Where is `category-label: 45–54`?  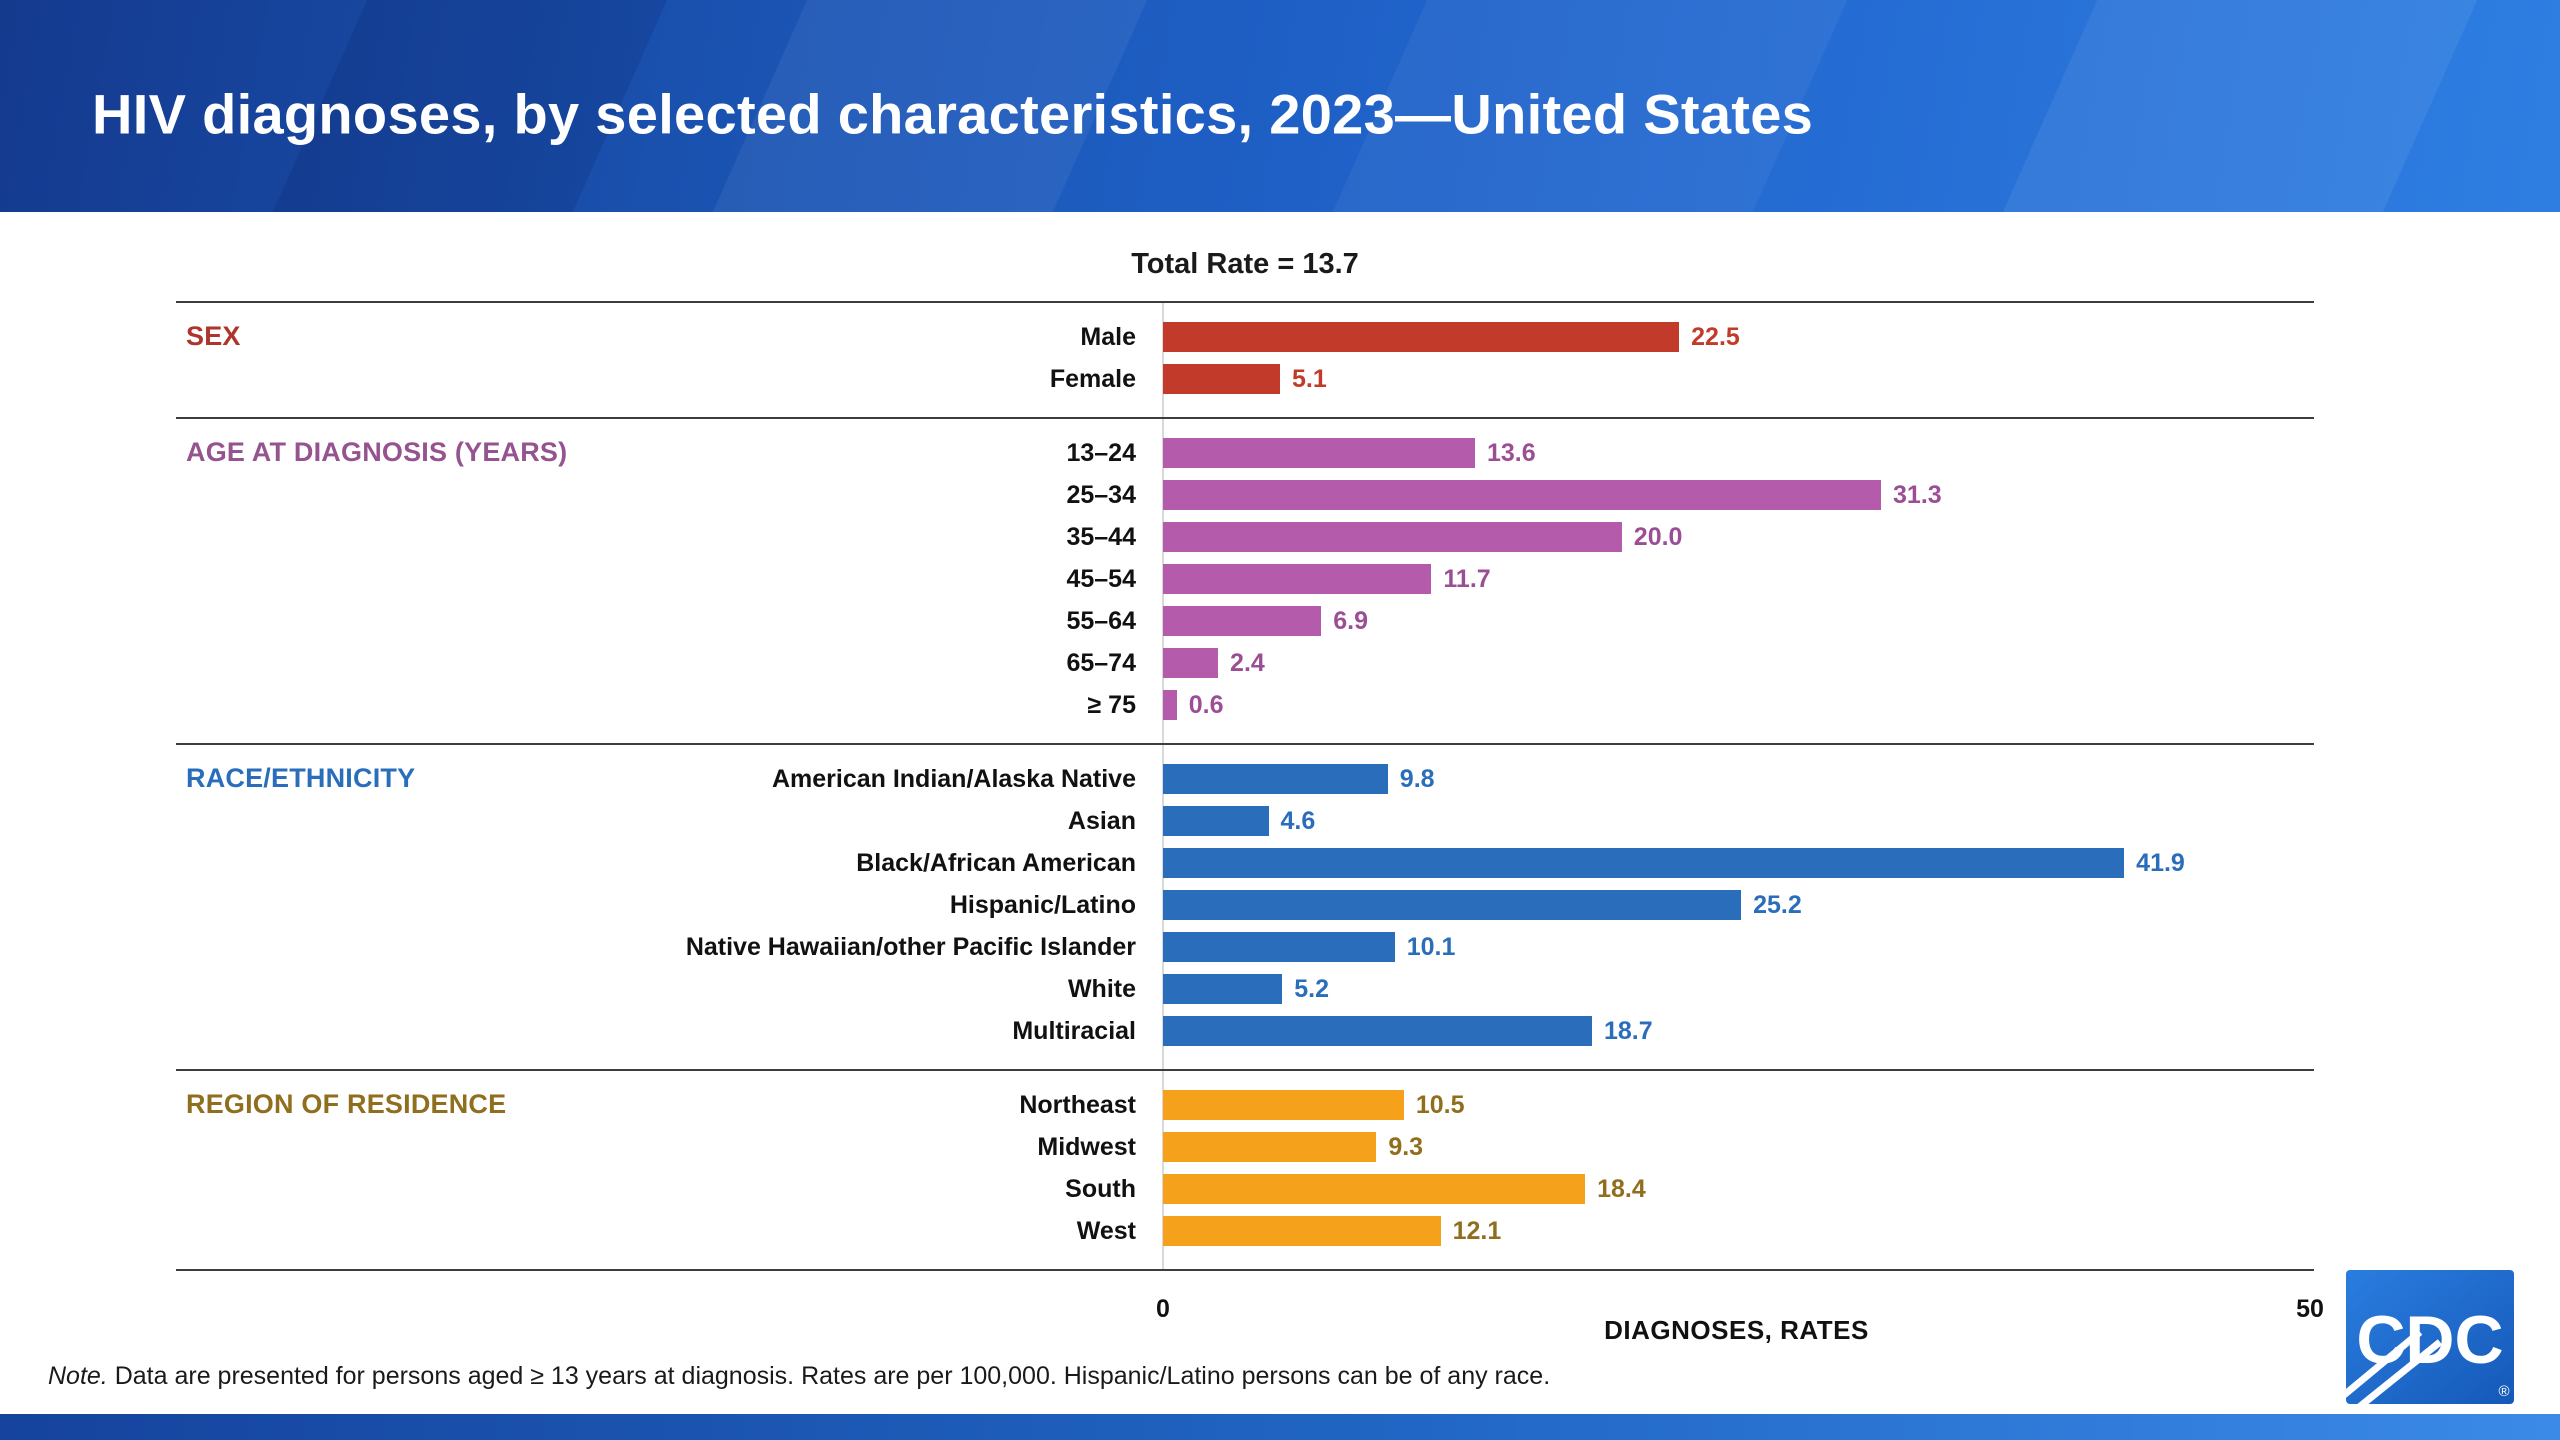
category-label: 45–54 is located at coordinates (1101, 578).